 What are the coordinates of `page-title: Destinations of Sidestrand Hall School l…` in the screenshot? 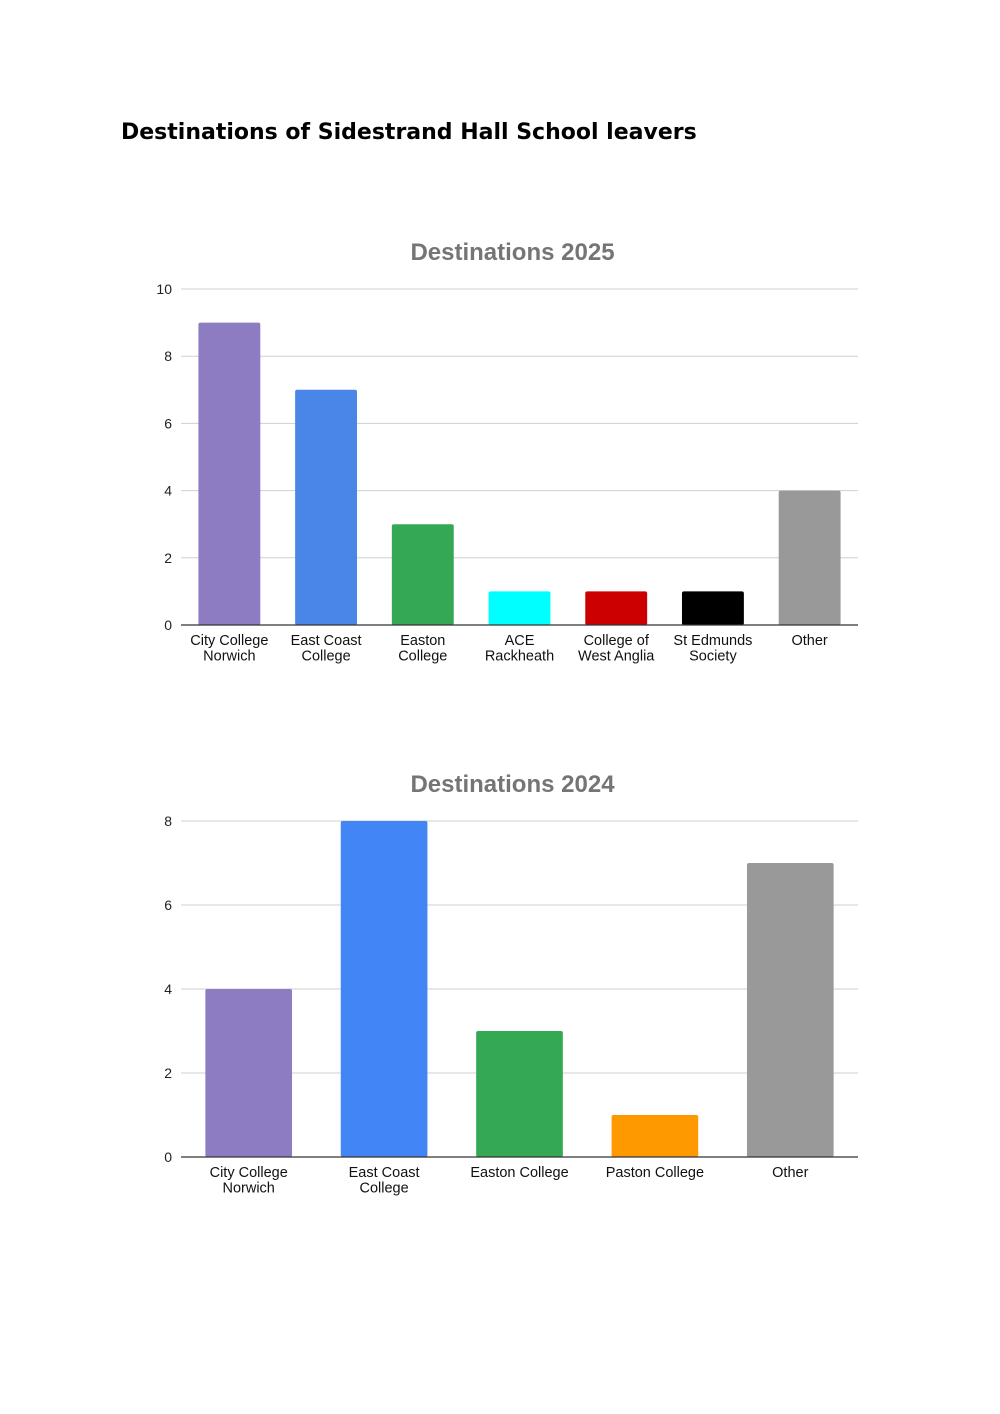 It's located at (409, 132).